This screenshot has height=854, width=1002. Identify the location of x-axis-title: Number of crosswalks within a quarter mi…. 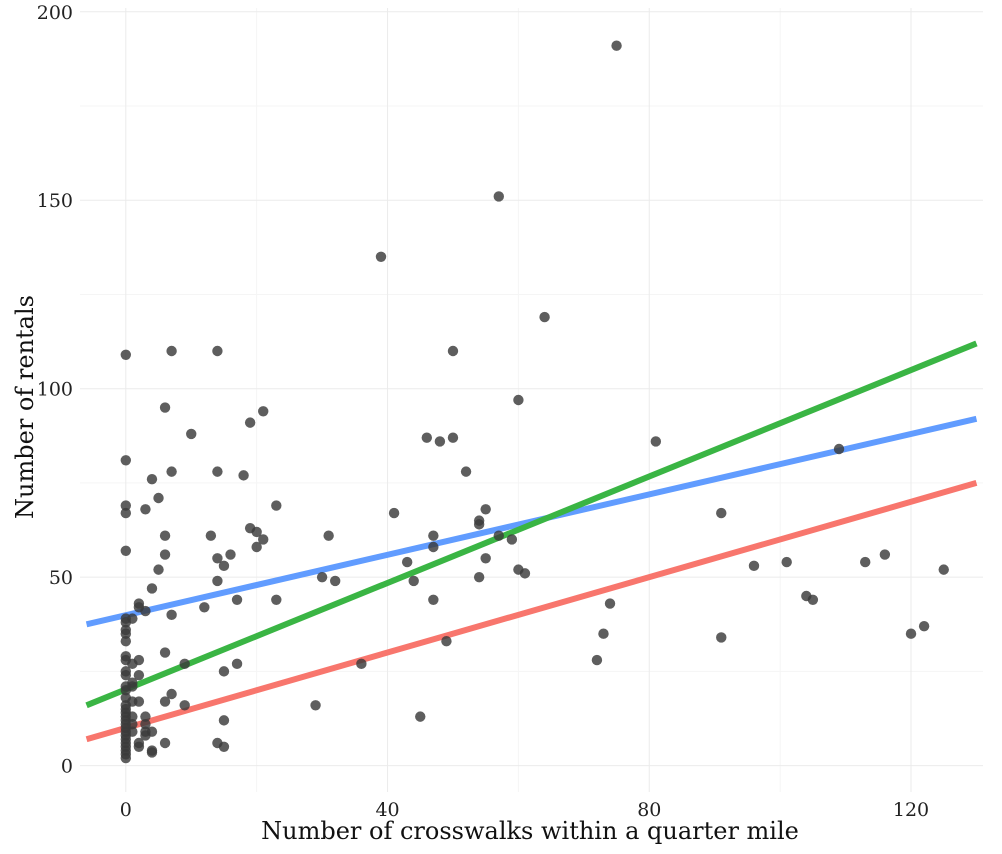
(530, 831).